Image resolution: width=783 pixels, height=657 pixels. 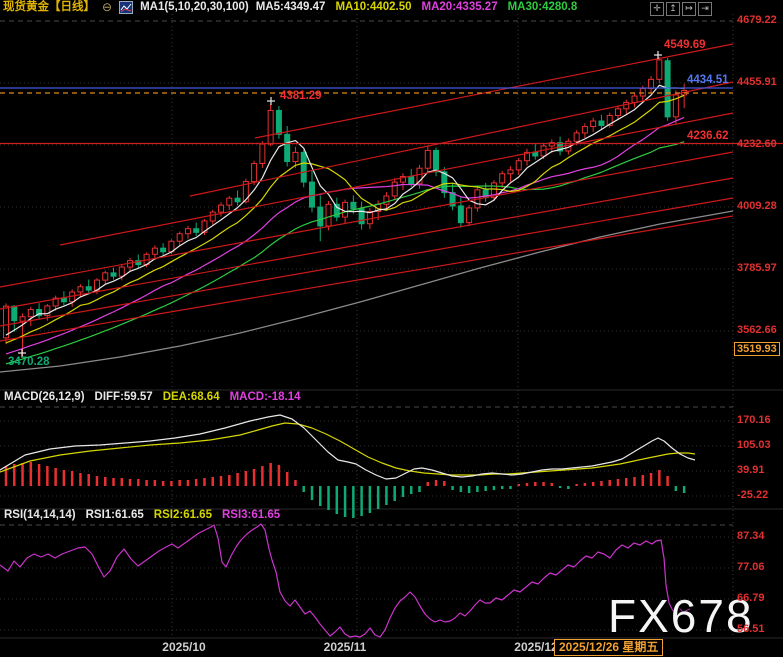 What do you see at coordinates (757, 82) in the screenshot?
I see `axis-tick: 4455.91` at bounding box center [757, 82].